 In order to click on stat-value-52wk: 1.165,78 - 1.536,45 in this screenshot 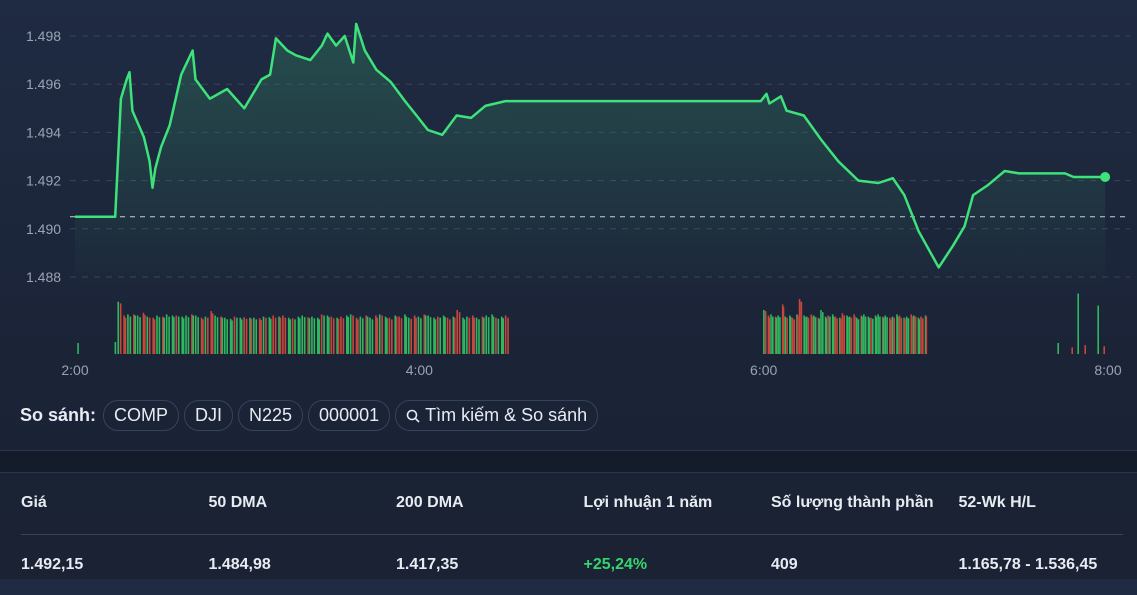, I will do `click(1048, 565)`.